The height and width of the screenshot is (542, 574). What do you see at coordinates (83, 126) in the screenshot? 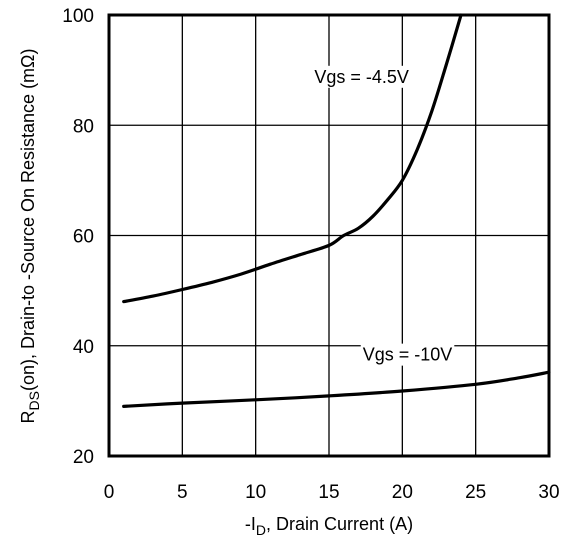
I see `y-tick-label: 80` at bounding box center [83, 126].